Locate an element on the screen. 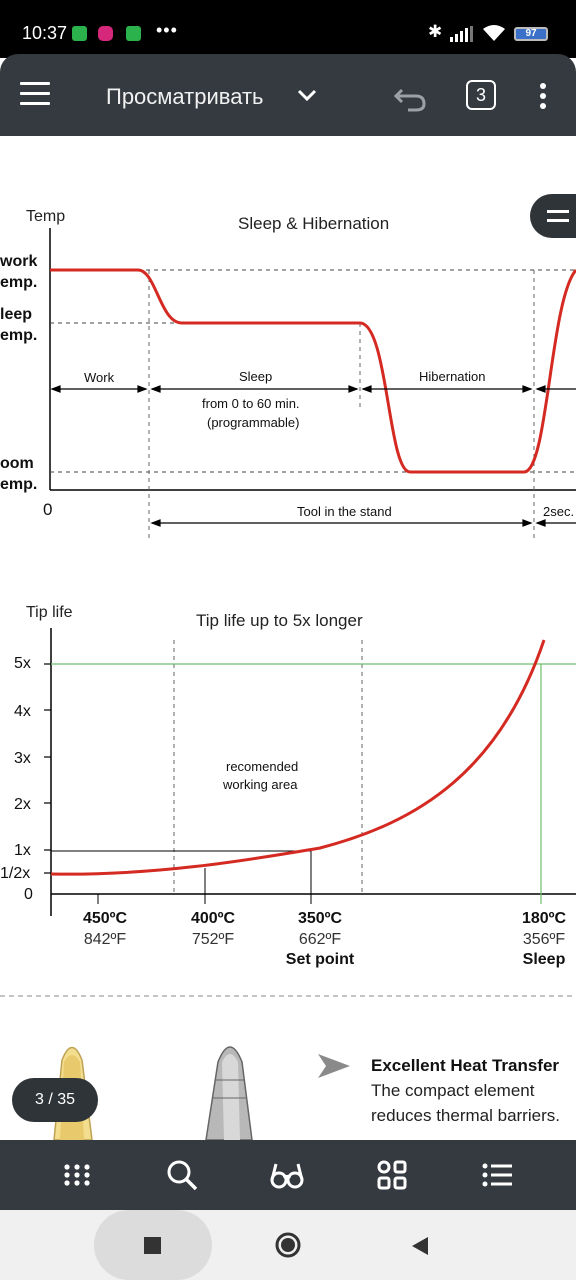 The width and height of the screenshot is (576, 1285). tab-count-button: 3 is located at coordinates (481, 95).